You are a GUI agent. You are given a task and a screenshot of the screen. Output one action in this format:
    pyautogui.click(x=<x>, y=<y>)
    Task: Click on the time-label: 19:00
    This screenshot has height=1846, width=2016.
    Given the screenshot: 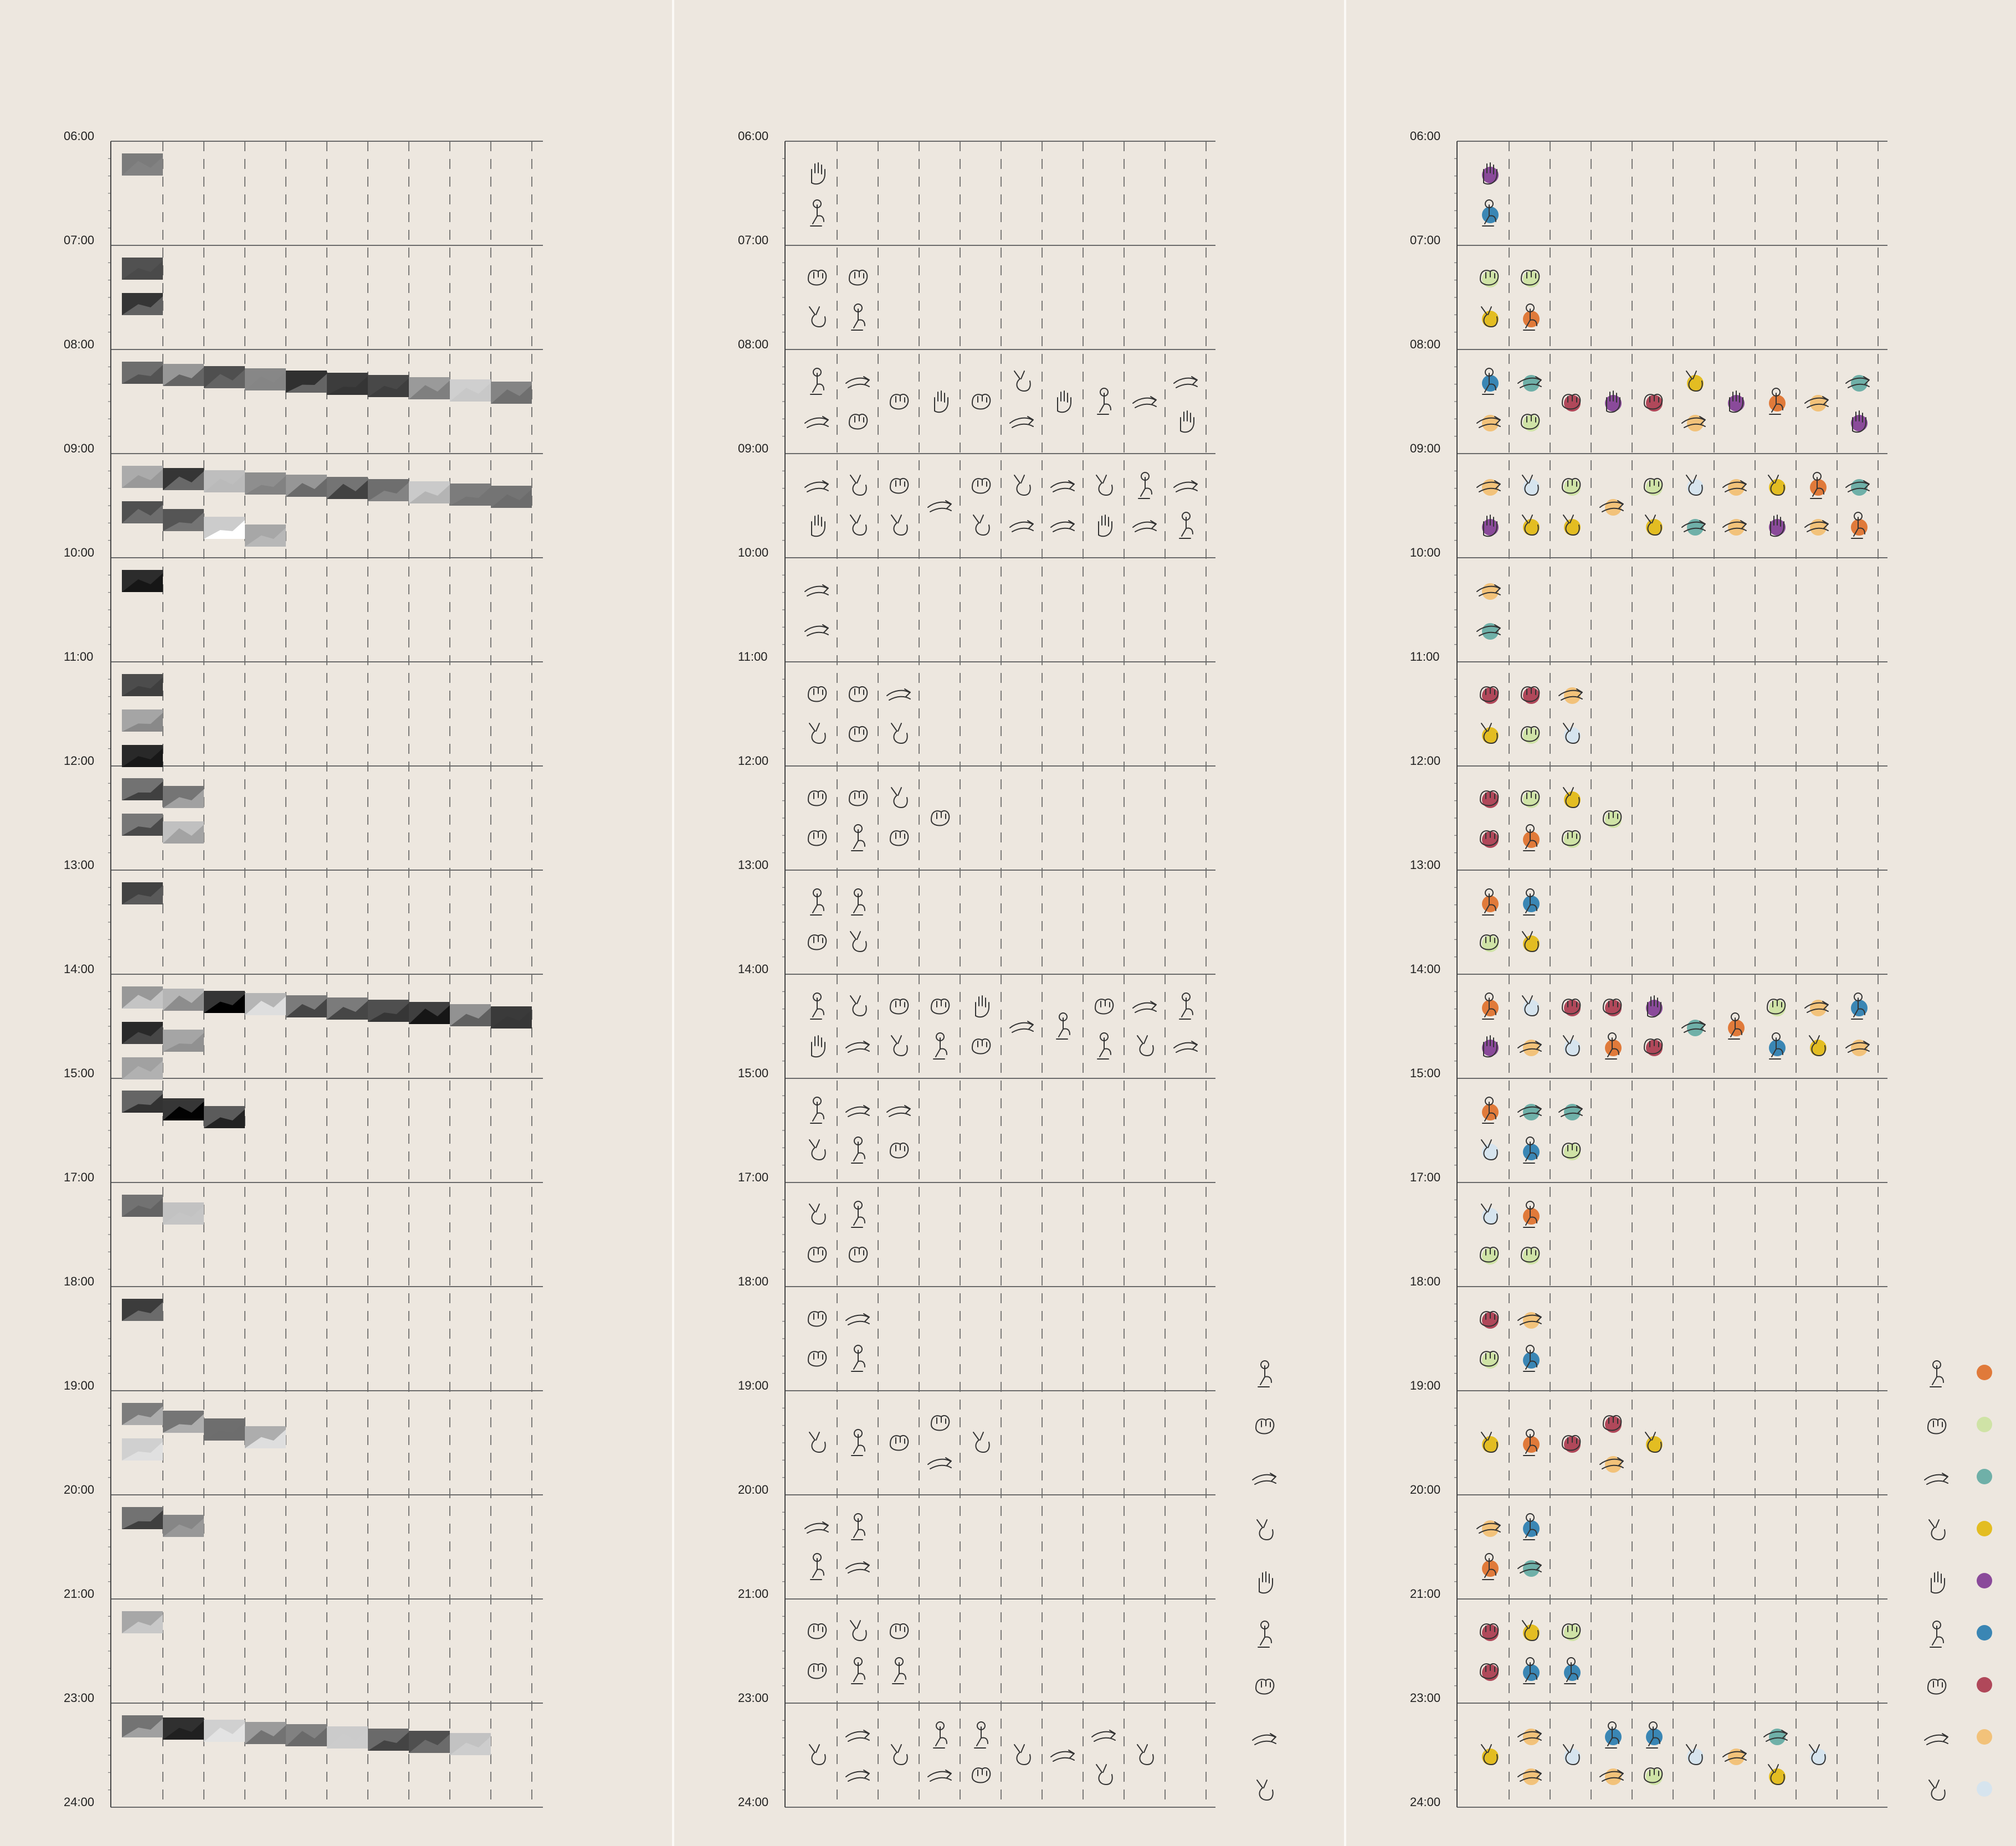 What is the action you would take?
    pyautogui.click(x=753, y=1385)
    